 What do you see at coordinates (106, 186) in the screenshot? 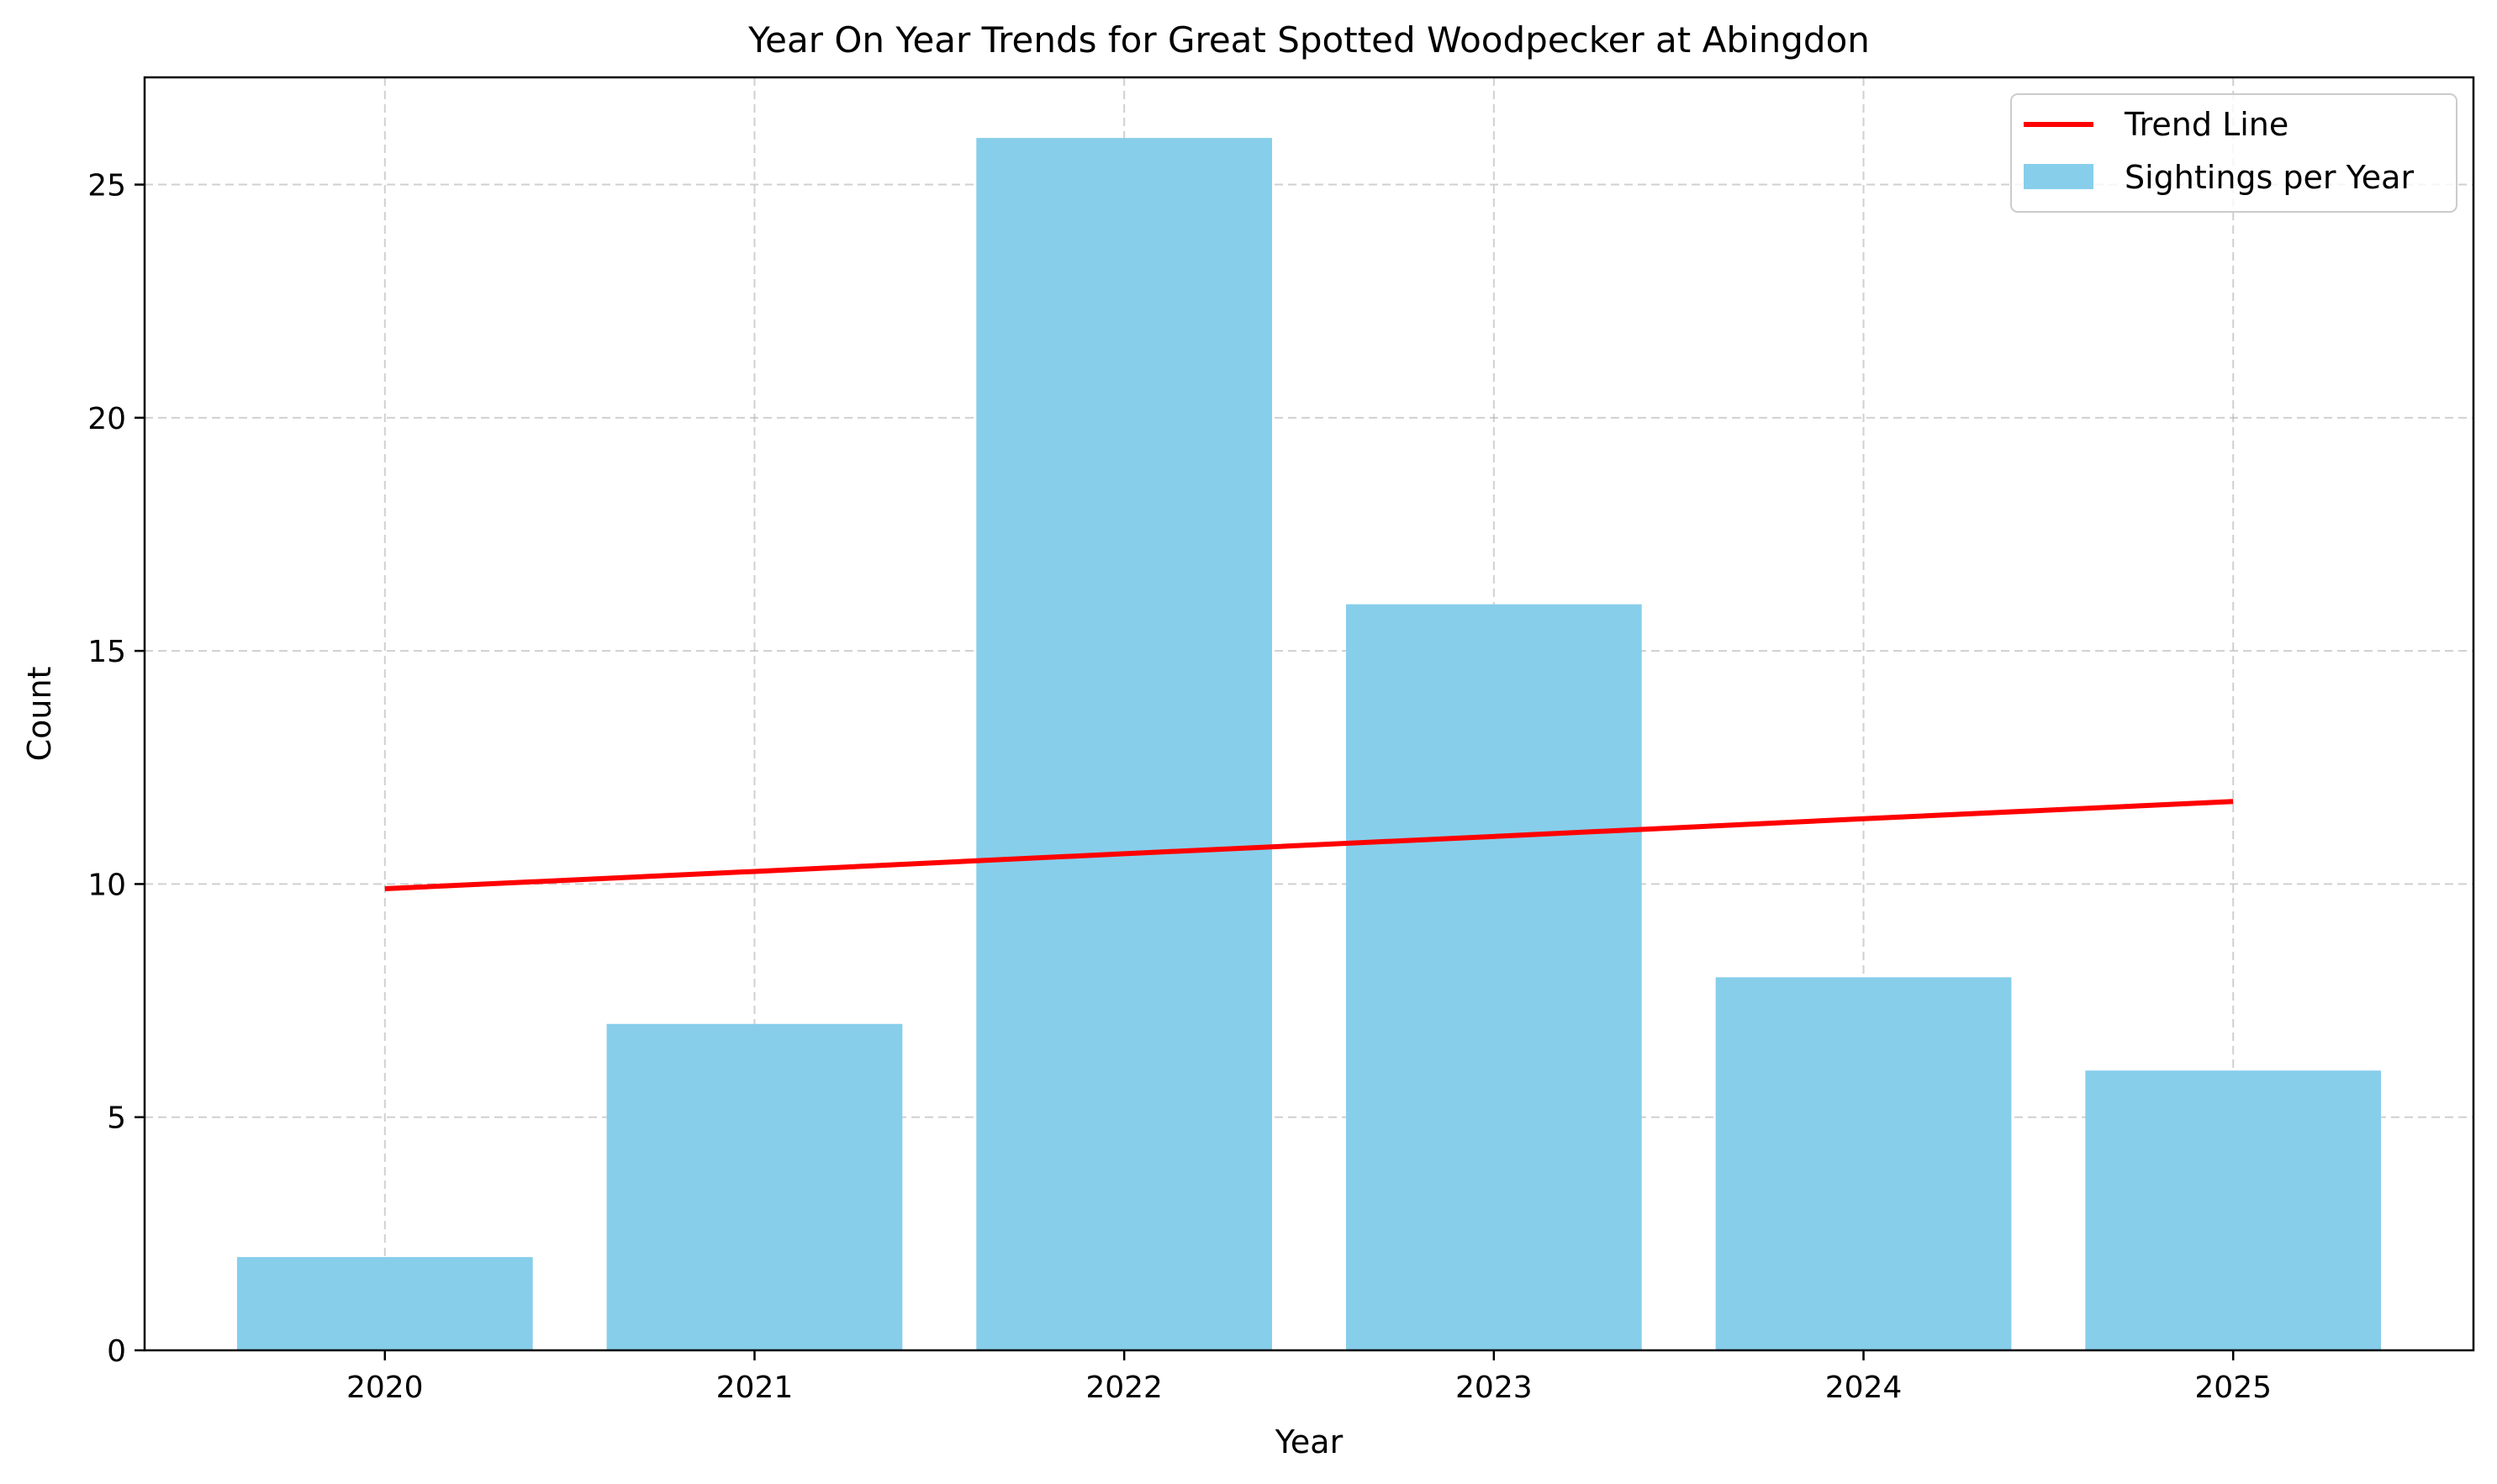
I see `y-tick-label: 25` at bounding box center [106, 186].